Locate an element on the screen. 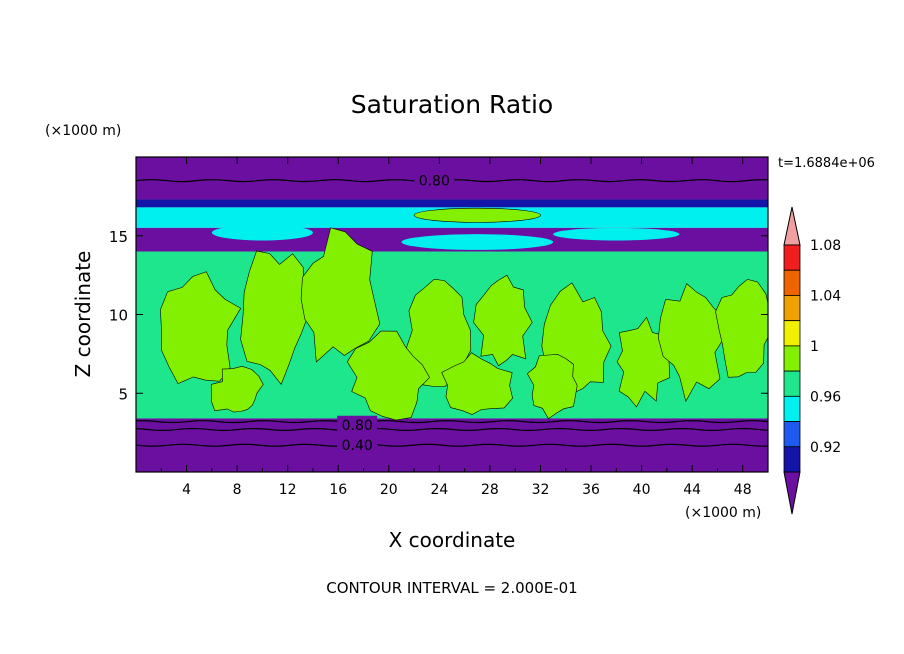 The height and width of the screenshot is (654, 904). x-tick-label-5: 24 is located at coordinates (439, 490).